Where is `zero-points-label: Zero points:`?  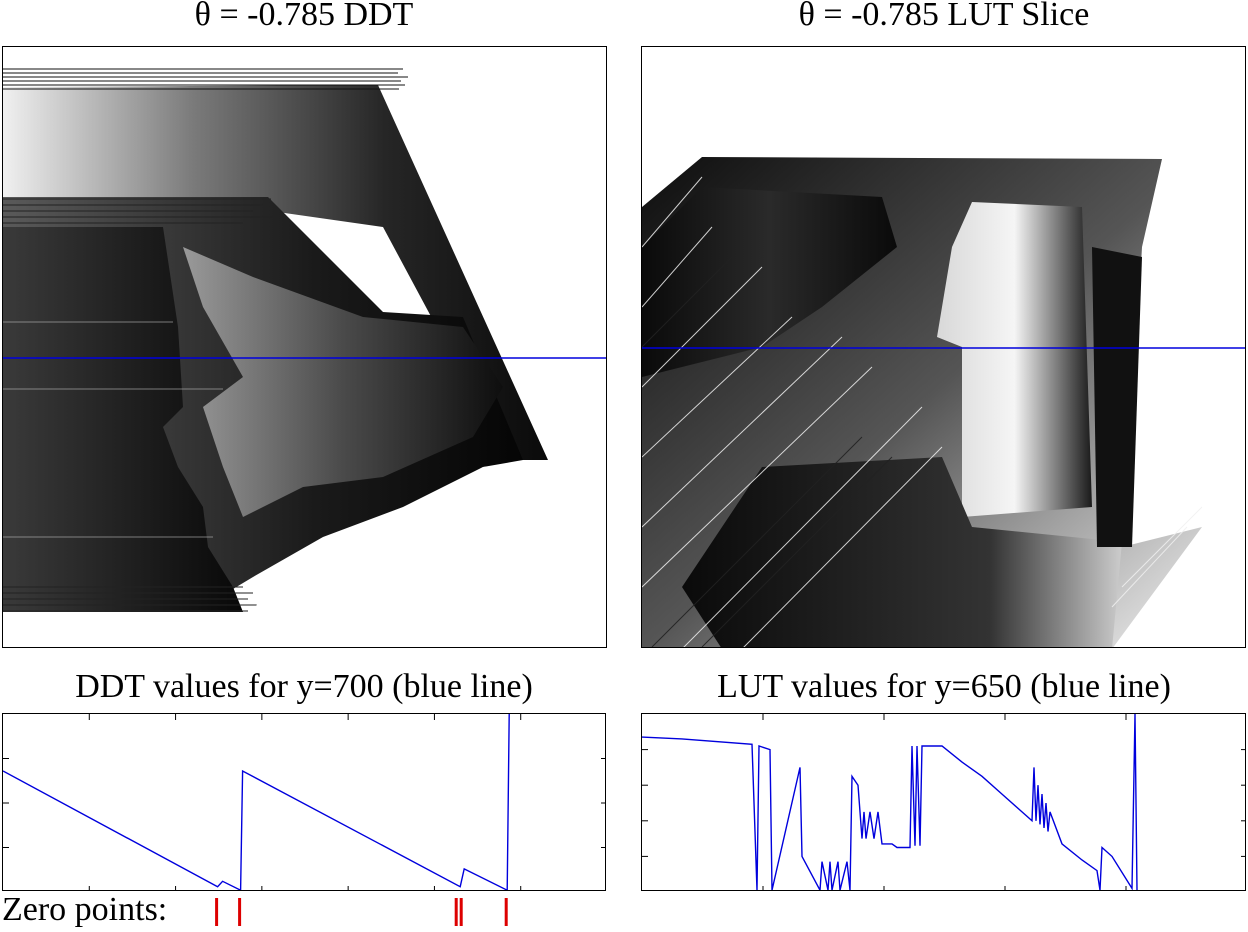
zero-points-label: Zero points: is located at coordinates (85, 909).